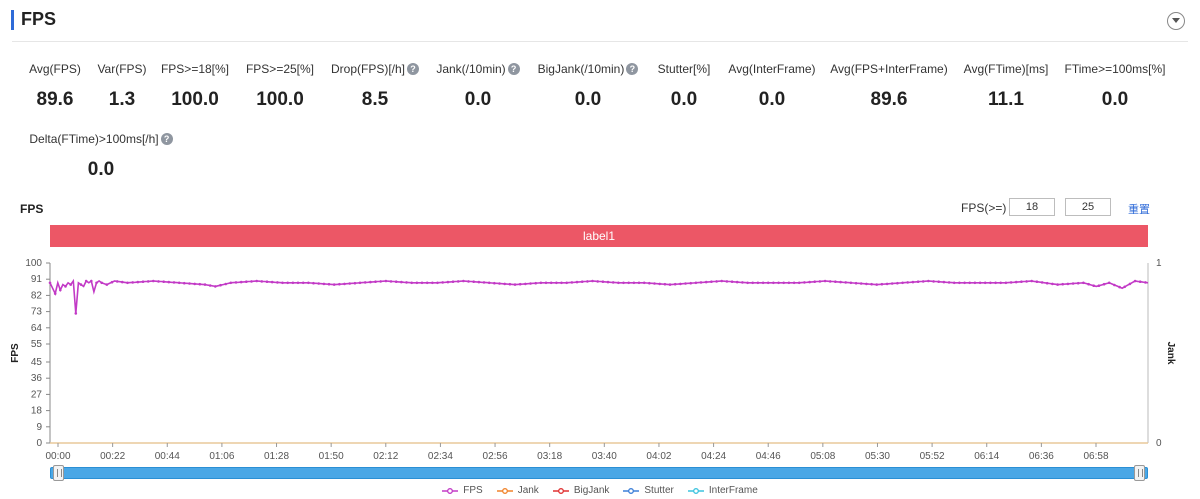 The height and width of the screenshot is (499, 1200). What do you see at coordinates (722, 490) in the screenshot?
I see `legend-item-interframe: InterFrame` at bounding box center [722, 490].